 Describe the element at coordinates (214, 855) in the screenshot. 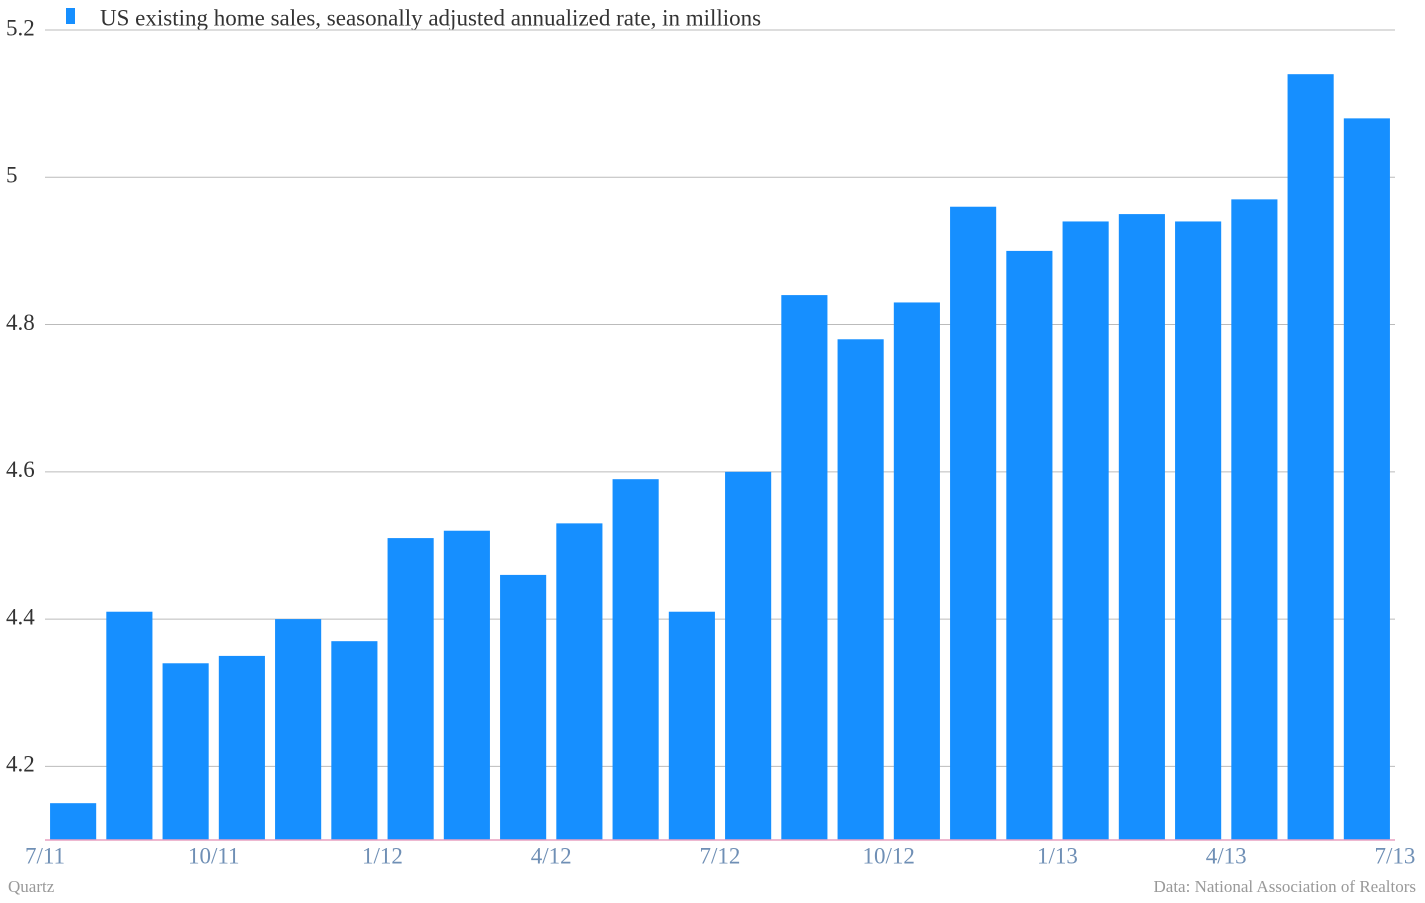

I see `x-tick-label: 10/11` at that location.